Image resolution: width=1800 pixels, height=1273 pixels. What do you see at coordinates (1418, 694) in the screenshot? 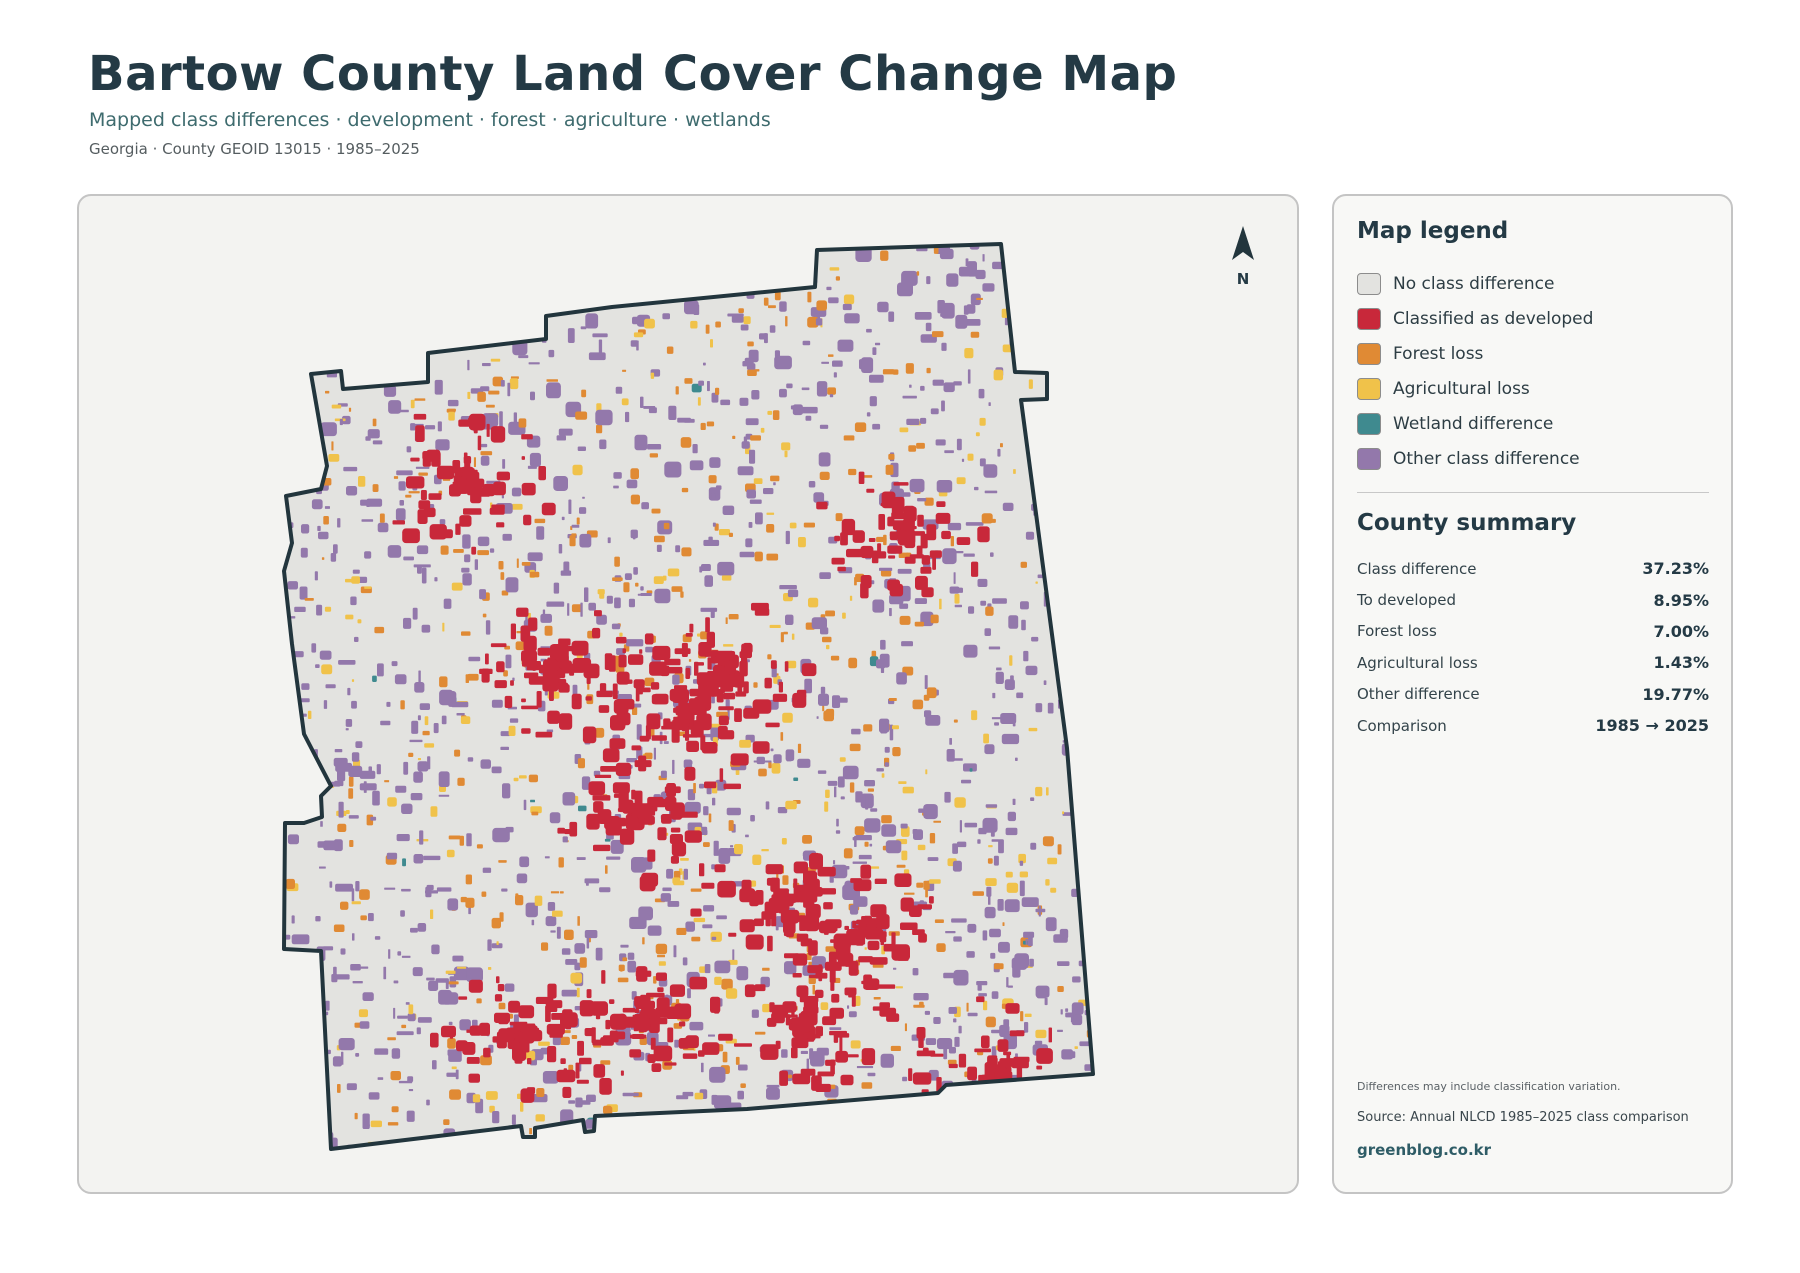
I see `summary-label: Other difference` at bounding box center [1418, 694].